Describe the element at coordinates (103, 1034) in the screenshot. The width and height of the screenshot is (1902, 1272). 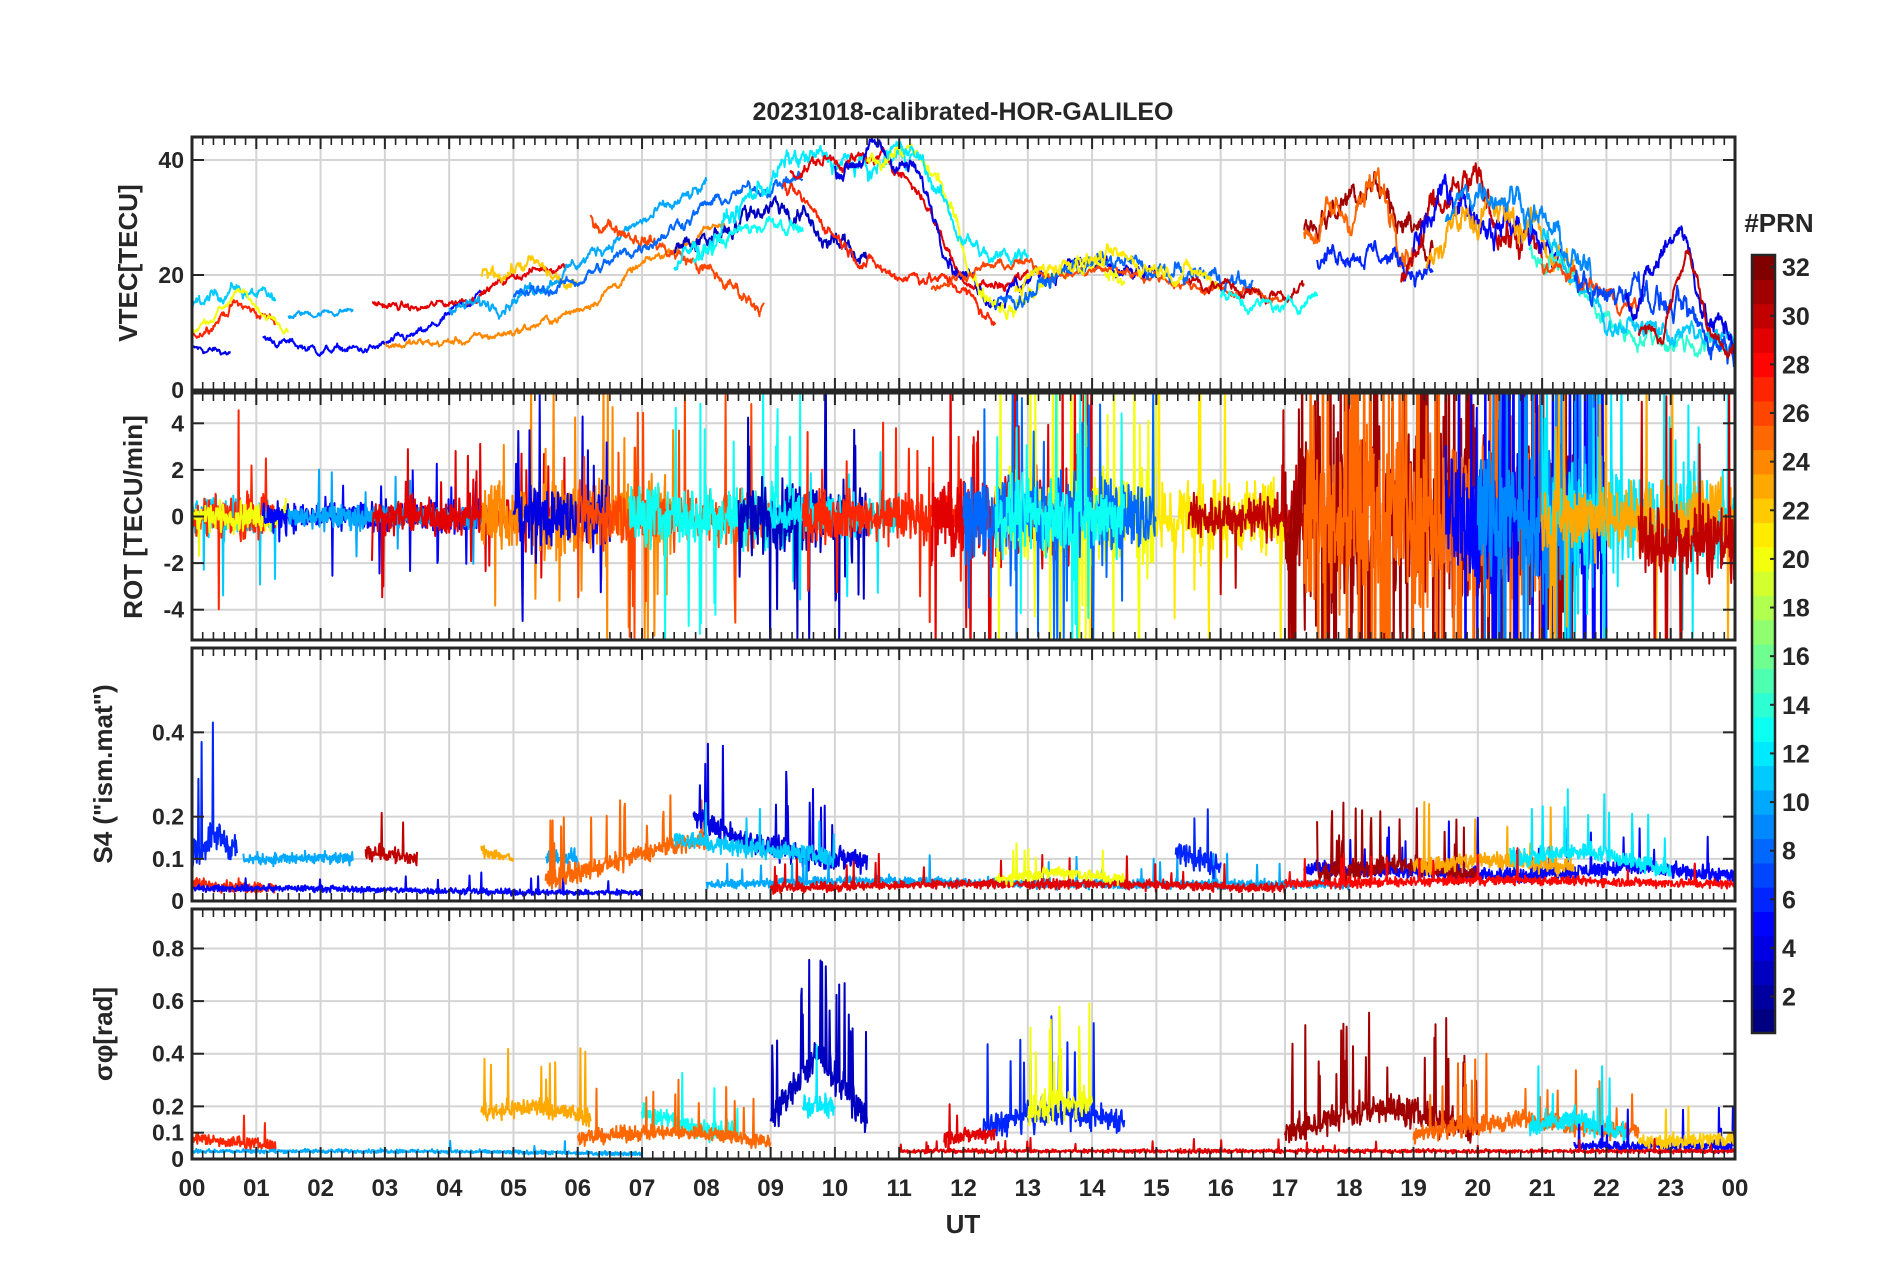
I see `ylabel-sigphi: σφ[rad]` at that location.